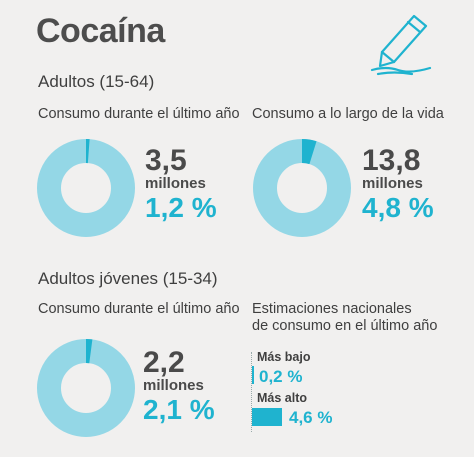 The image size is (474, 457). I want to click on young-heading: Adultos jóvenes (15-34), so click(128, 278).